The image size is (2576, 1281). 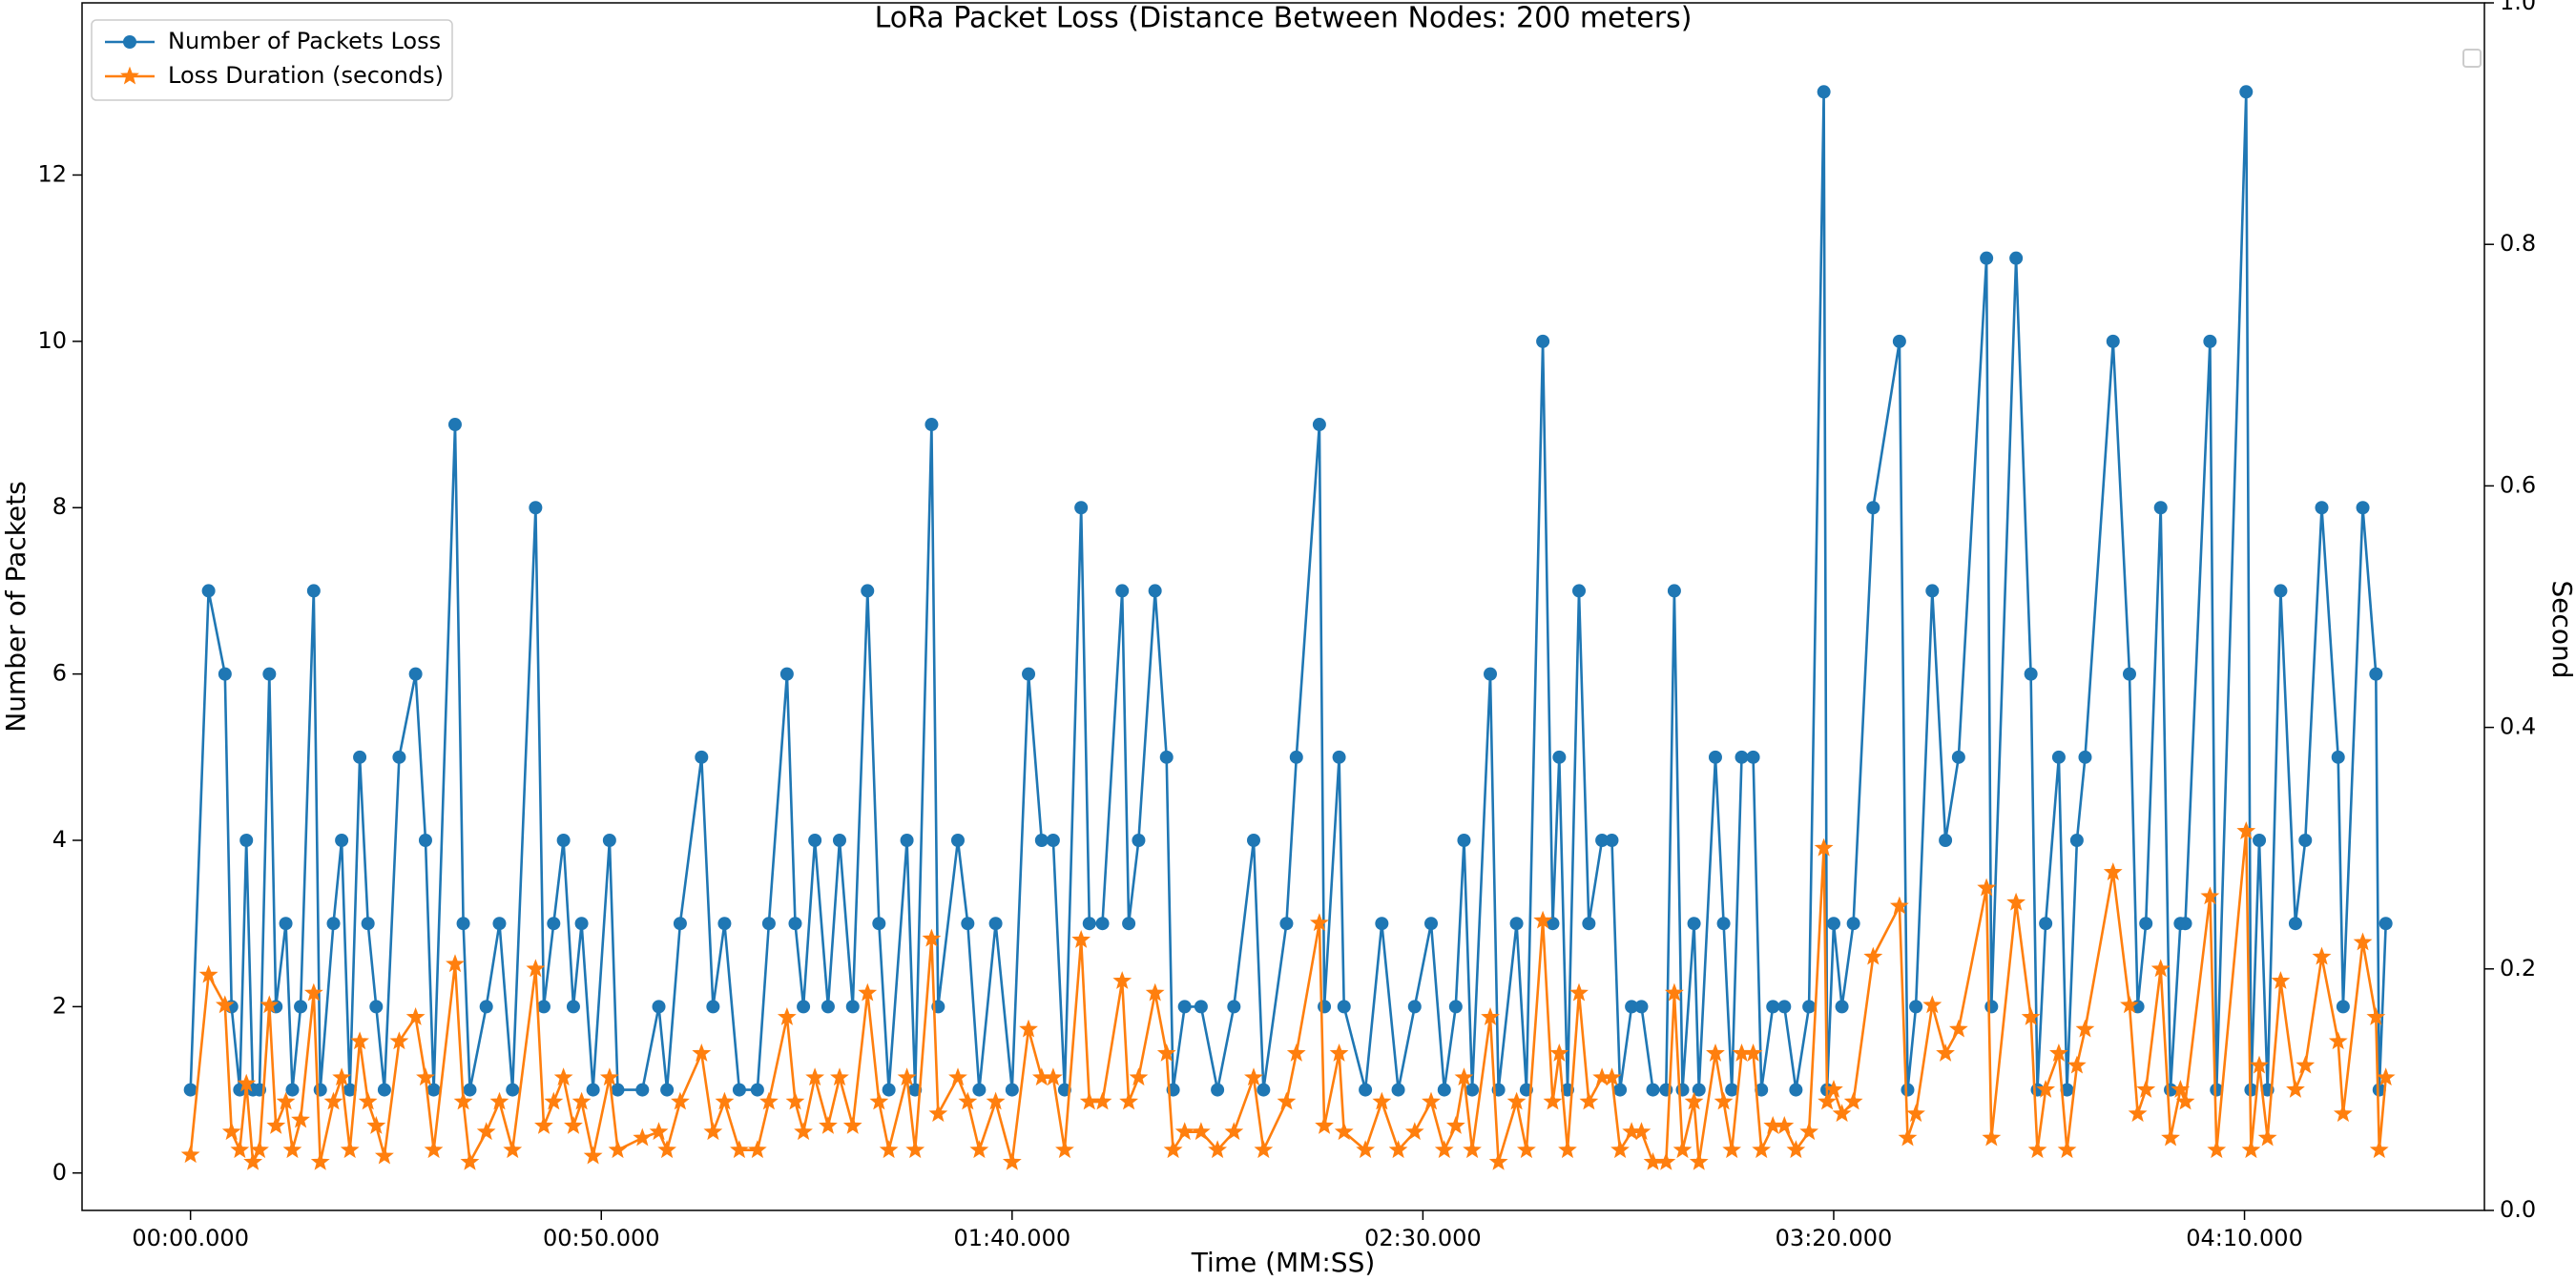 I want to click on y2-axis-label: Second, so click(x=2561, y=629).